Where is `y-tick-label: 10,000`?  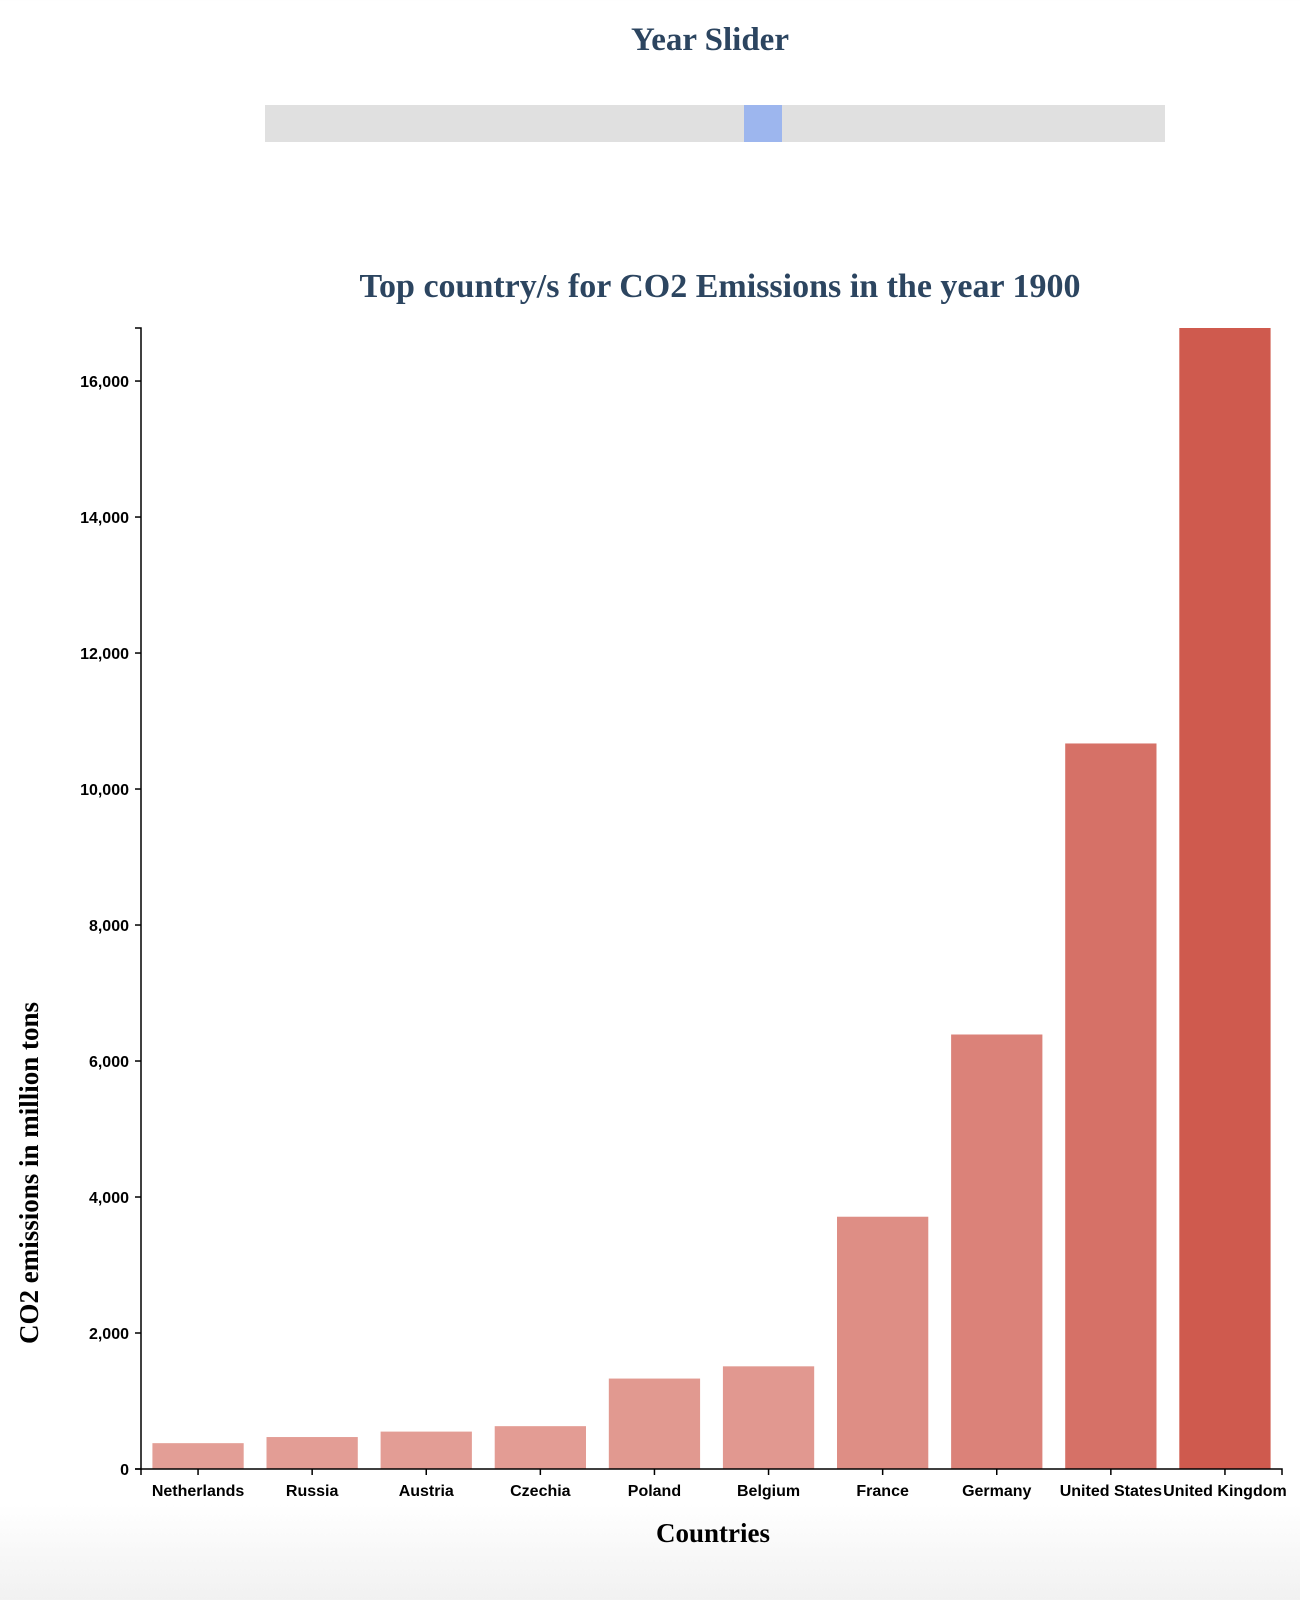 y-tick-label: 10,000 is located at coordinates (104, 790).